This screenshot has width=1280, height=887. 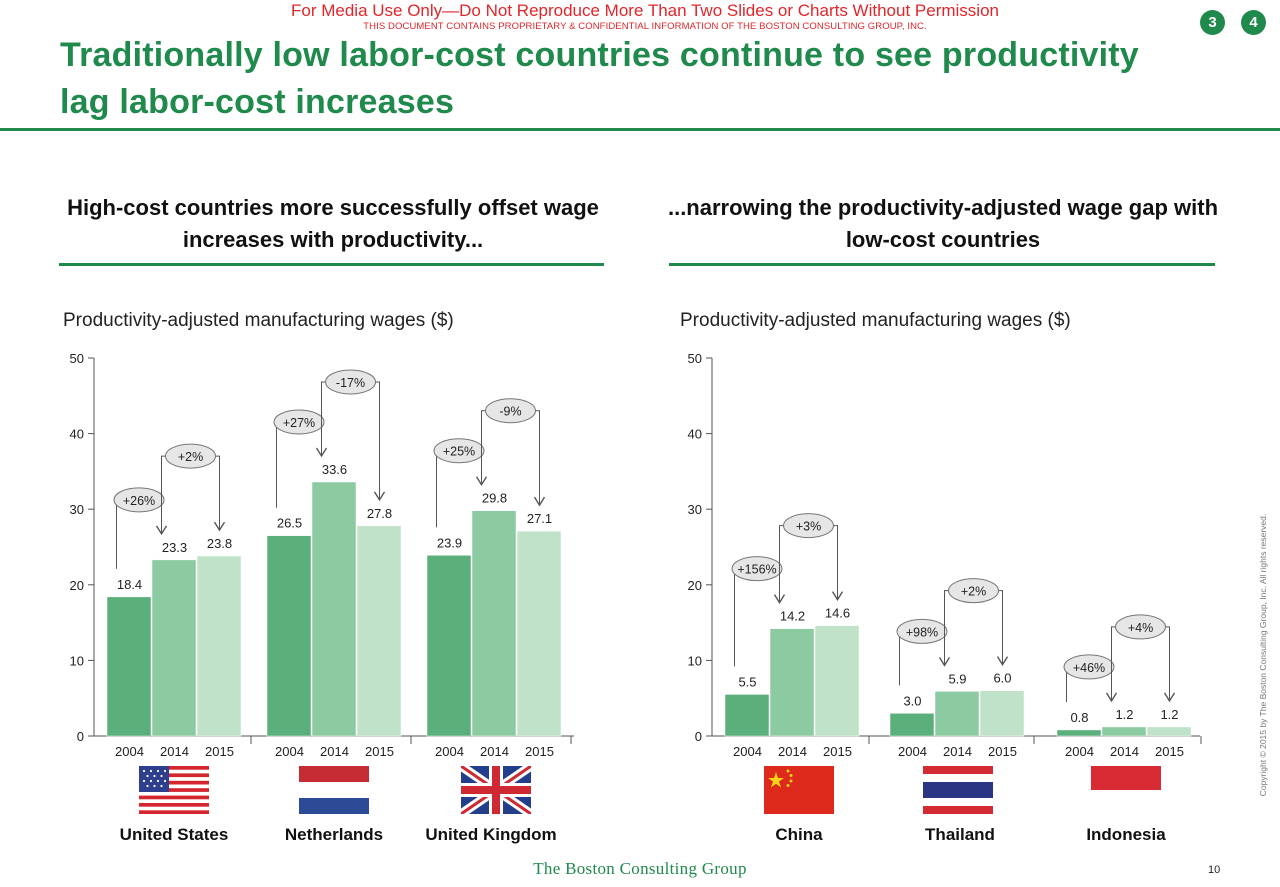 What do you see at coordinates (334, 469) in the screenshot?
I see `data-label: 33.6` at bounding box center [334, 469].